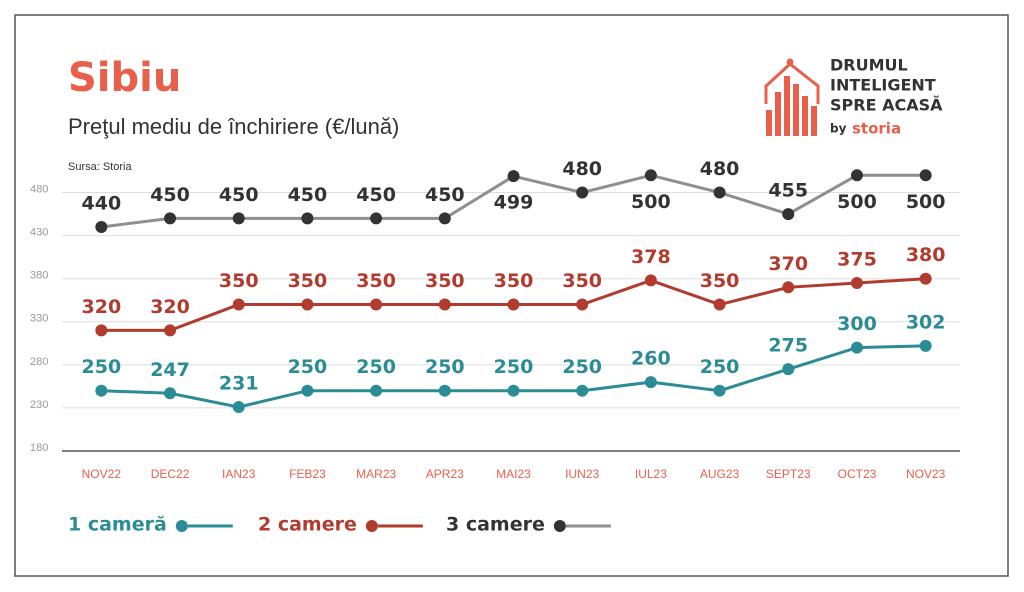 This screenshot has width=1024, height=592. What do you see at coordinates (39, 233) in the screenshot?
I see `y-tick-label: 430` at bounding box center [39, 233].